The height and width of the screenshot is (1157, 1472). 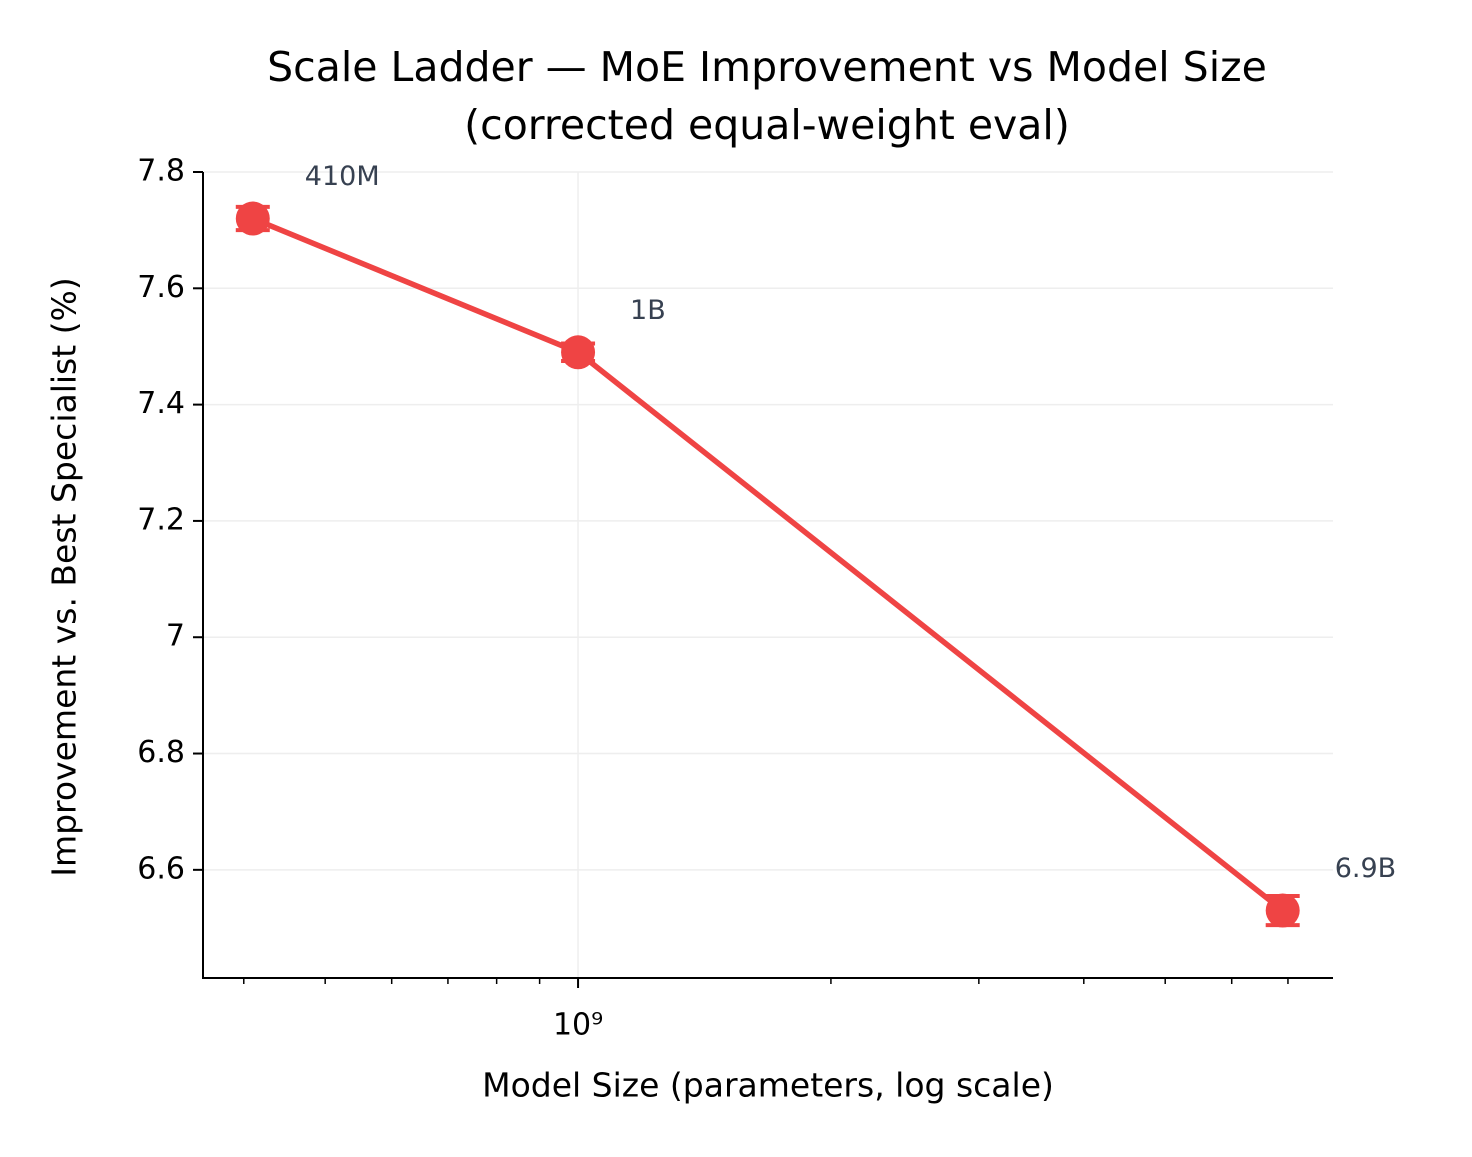 What do you see at coordinates (1365, 868) in the screenshot?
I see `point-label: 6.9B` at bounding box center [1365, 868].